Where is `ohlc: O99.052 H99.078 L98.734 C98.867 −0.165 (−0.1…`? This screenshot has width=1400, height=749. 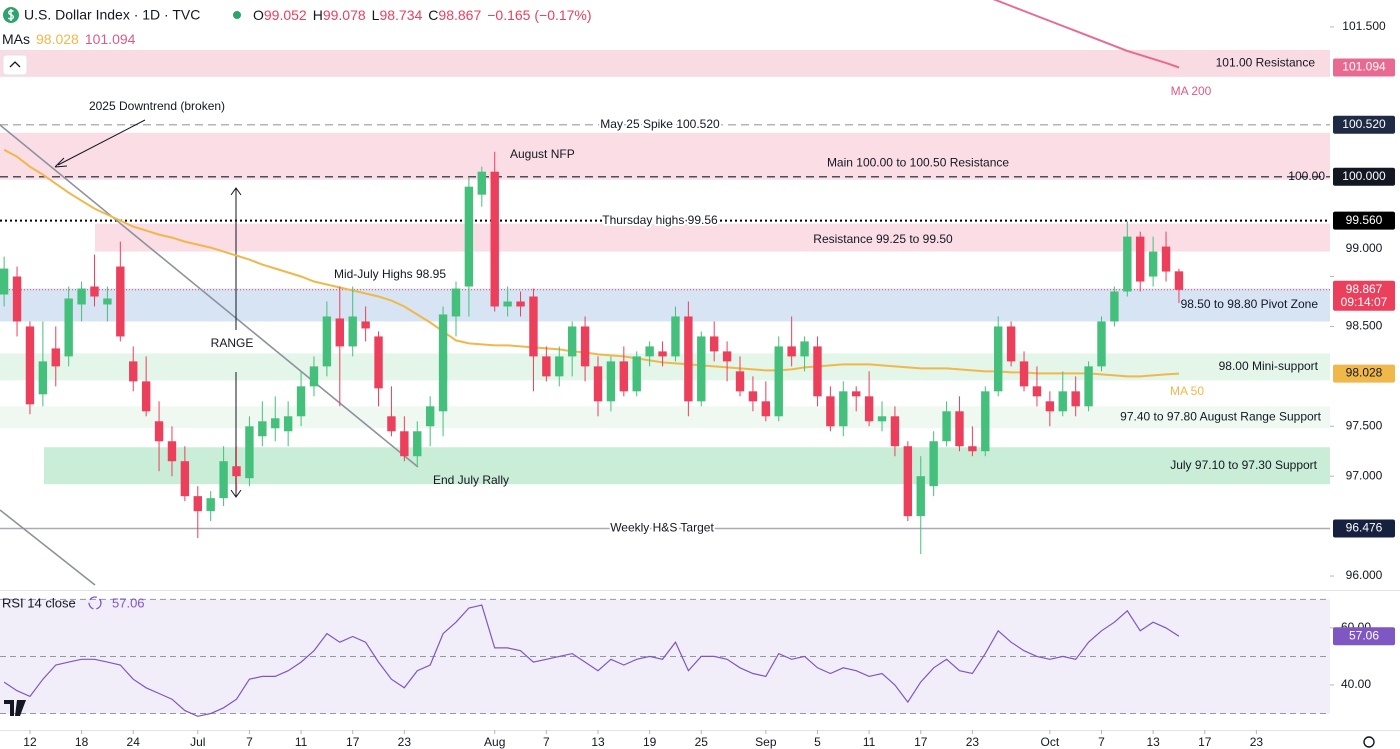
ohlc: O99.052 H99.078 L98.734 C98.867 −0.165 (−0.1… is located at coordinates (422, 15).